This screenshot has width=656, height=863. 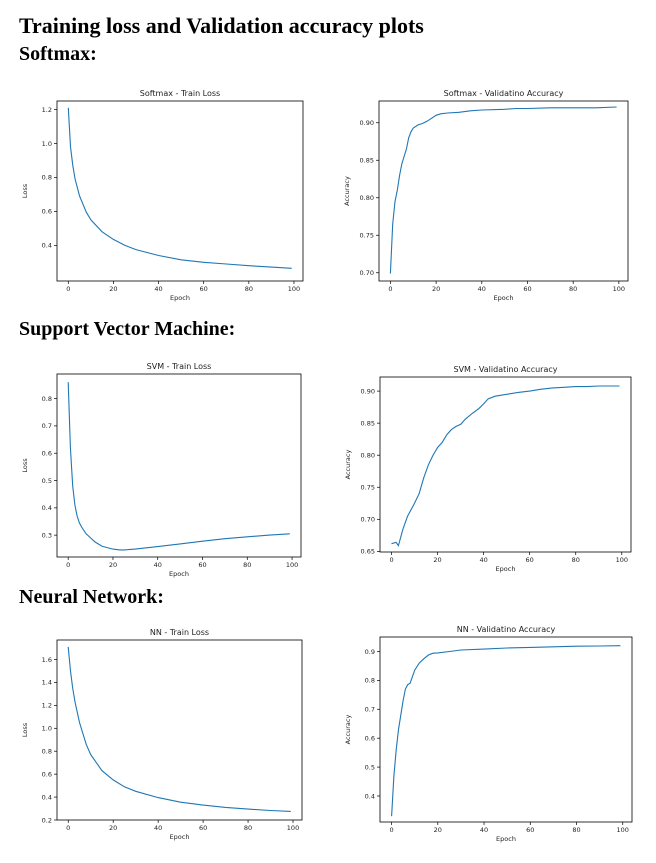 I want to click on svm-train-loss-plot-frame, so click(x=179, y=465).